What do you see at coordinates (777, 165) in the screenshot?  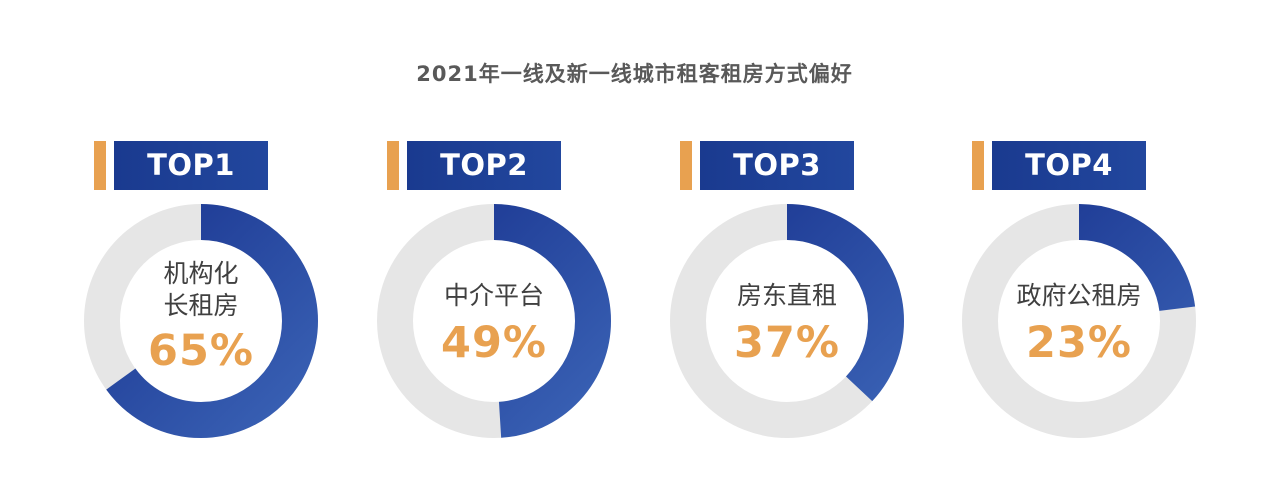 I see `rank-label: TOP3` at bounding box center [777, 165].